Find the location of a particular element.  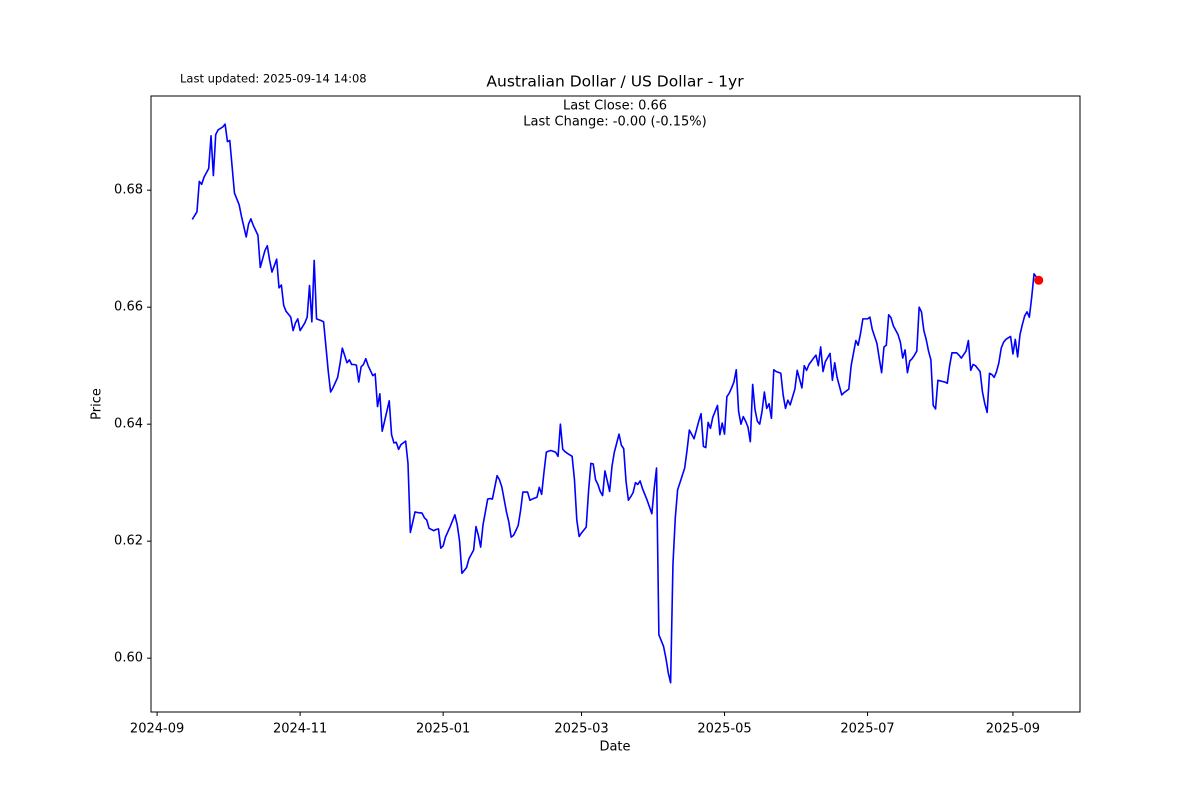

y-tick-label: 0.68 is located at coordinates (128, 190).